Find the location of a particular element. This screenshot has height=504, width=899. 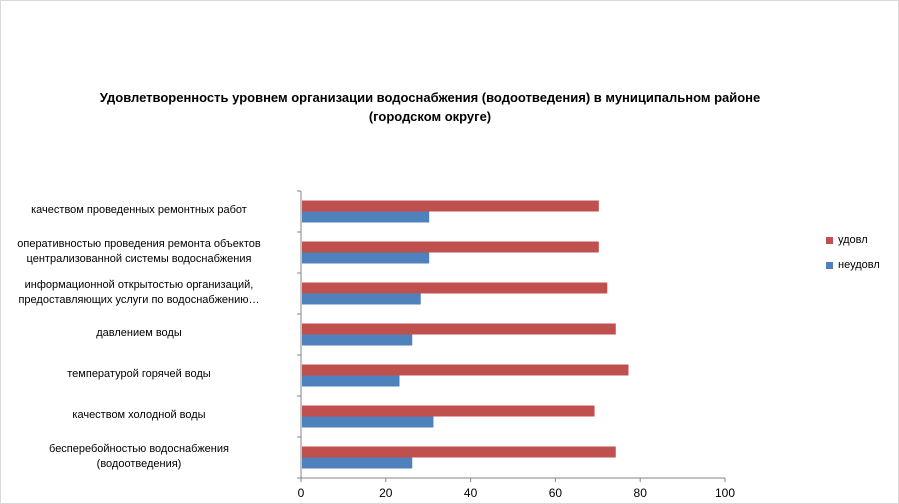

value-tick-label: 20 is located at coordinates (386, 493).